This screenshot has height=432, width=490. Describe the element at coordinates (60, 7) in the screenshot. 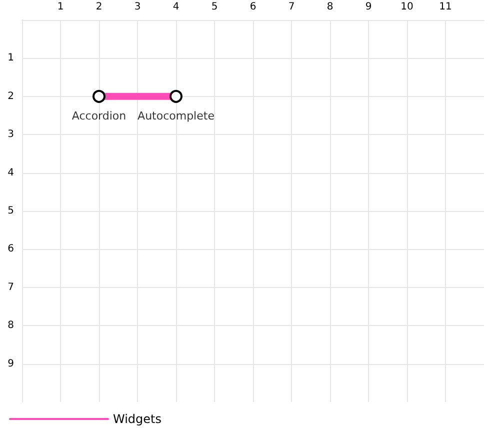

I see `x-tick-label: 1` at that location.